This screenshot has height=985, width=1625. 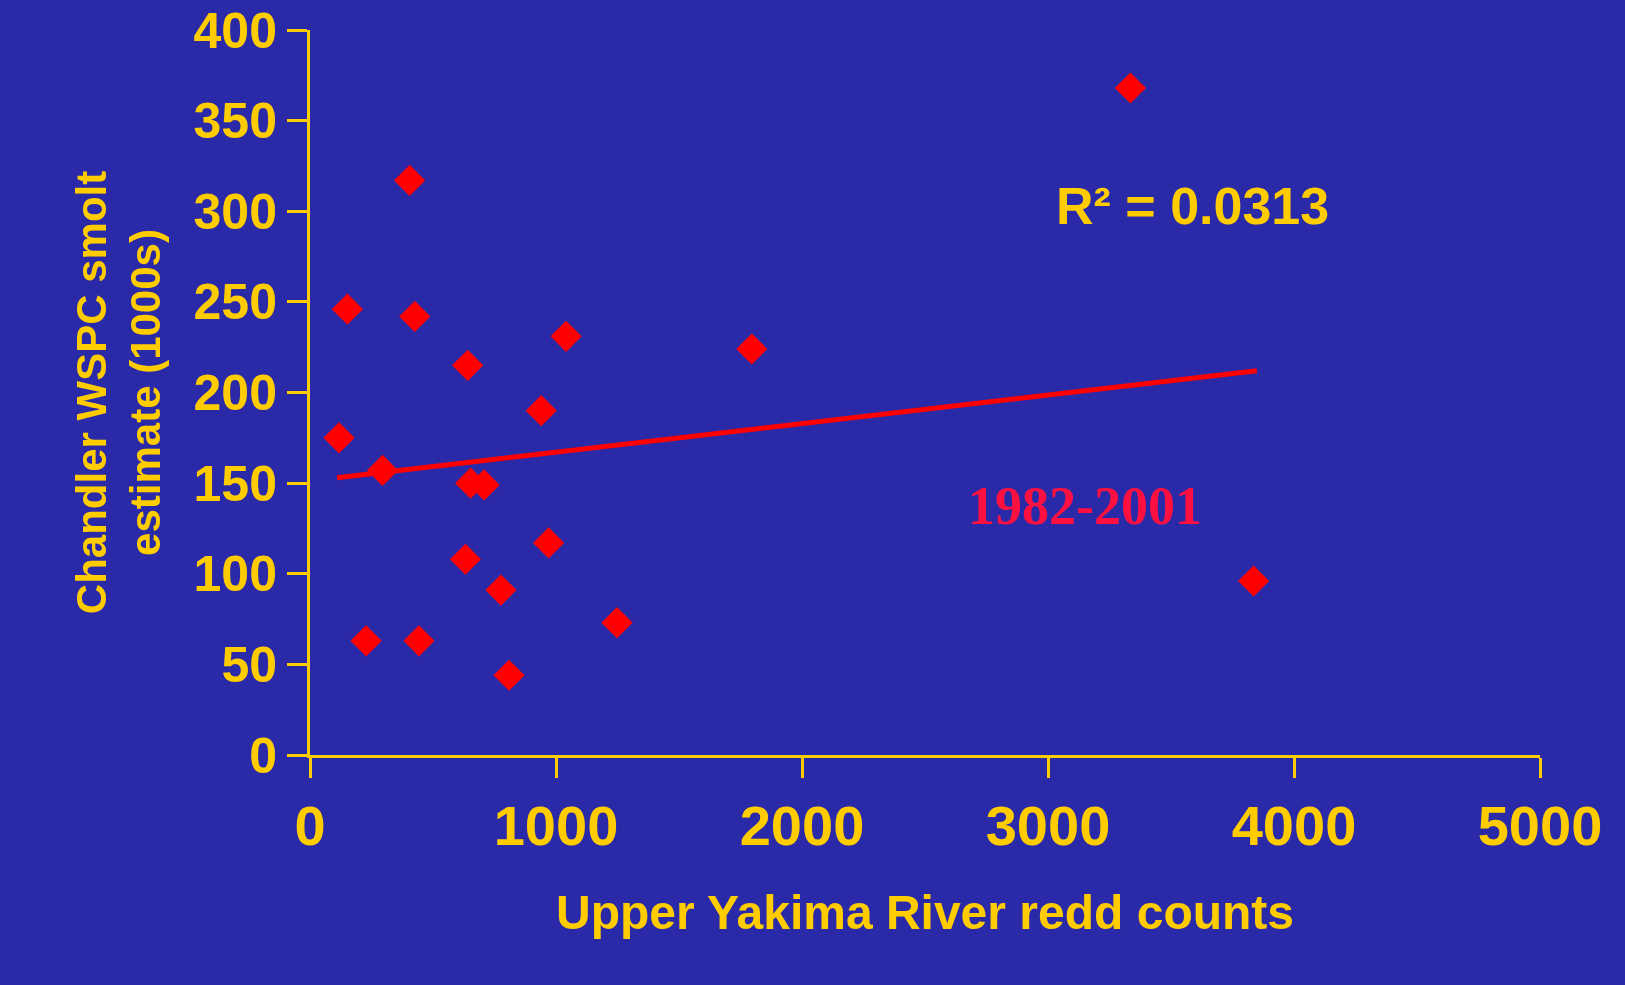 What do you see at coordinates (263, 755) in the screenshot?
I see `y-tick-label: 0` at bounding box center [263, 755].